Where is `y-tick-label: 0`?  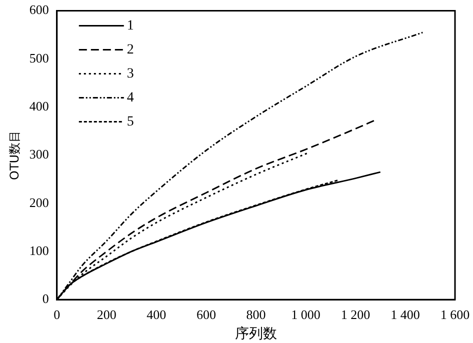
y-tick-label: 0 is located at coordinates (45, 298).